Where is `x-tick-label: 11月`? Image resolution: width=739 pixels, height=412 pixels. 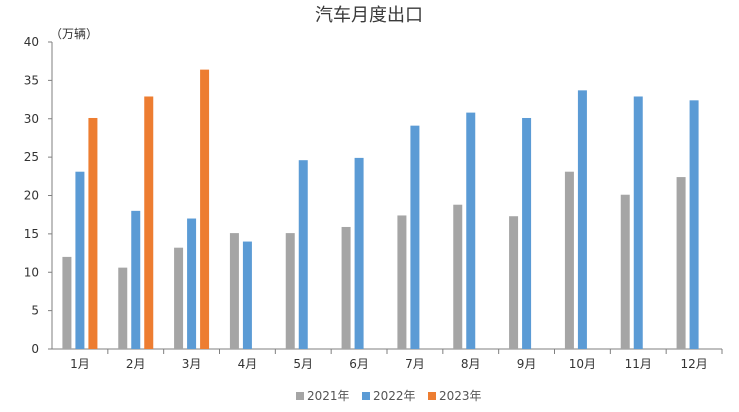
x-tick-label: 11月 is located at coordinates (638, 364).